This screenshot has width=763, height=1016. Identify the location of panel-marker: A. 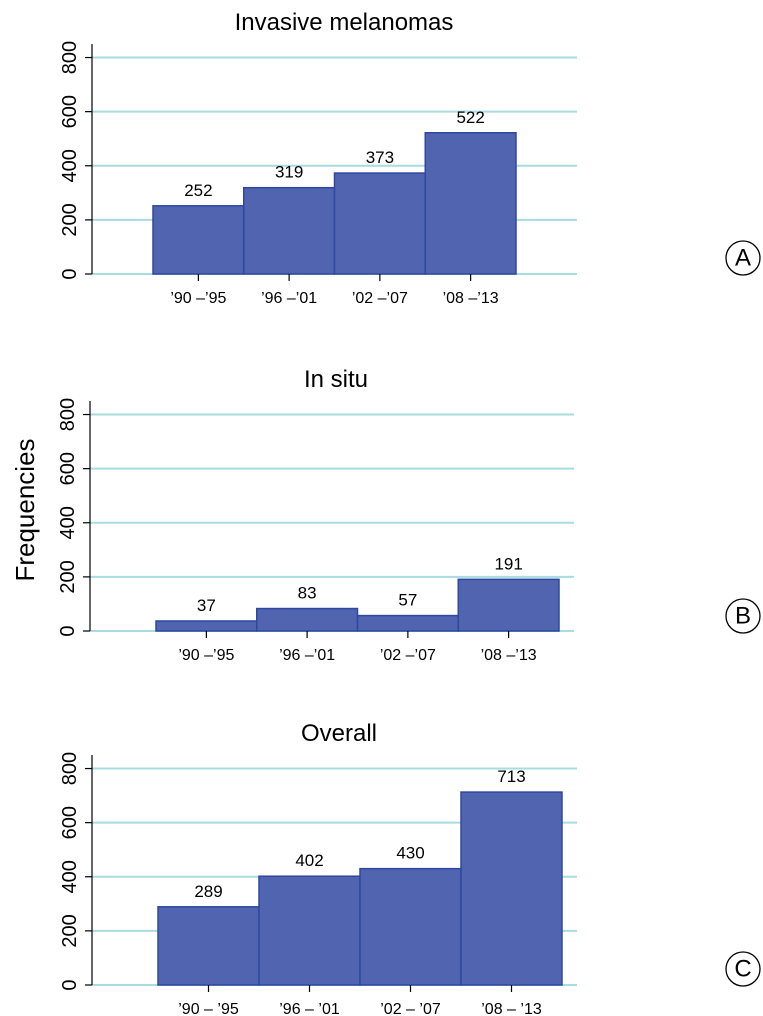
(743, 258).